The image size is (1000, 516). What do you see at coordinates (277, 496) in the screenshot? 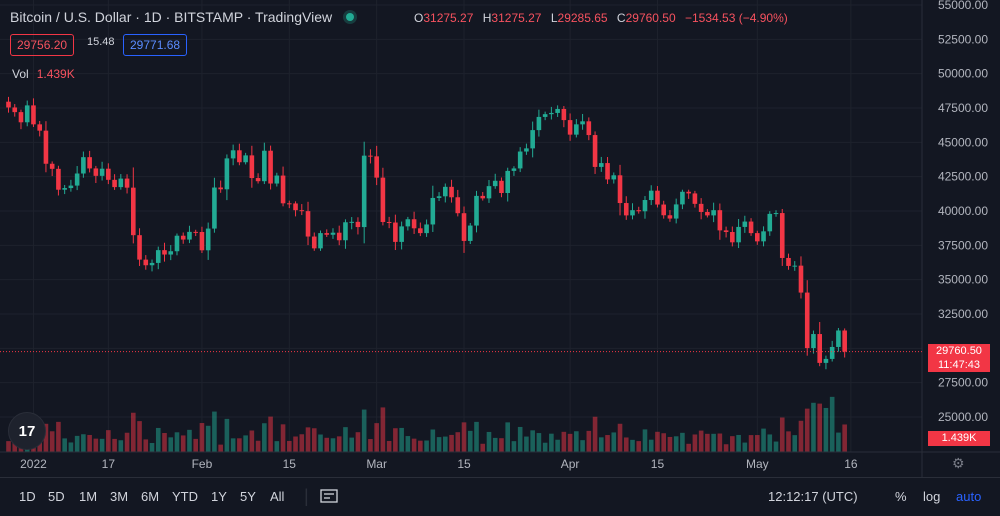
I see `timeframe-all: All` at bounding box center [277, 496].